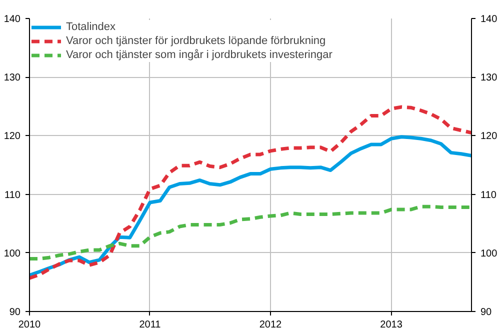  Describe the element at coordinates (486, 312) in the screenshot. I see `y2-tick-label: 90` at that location.